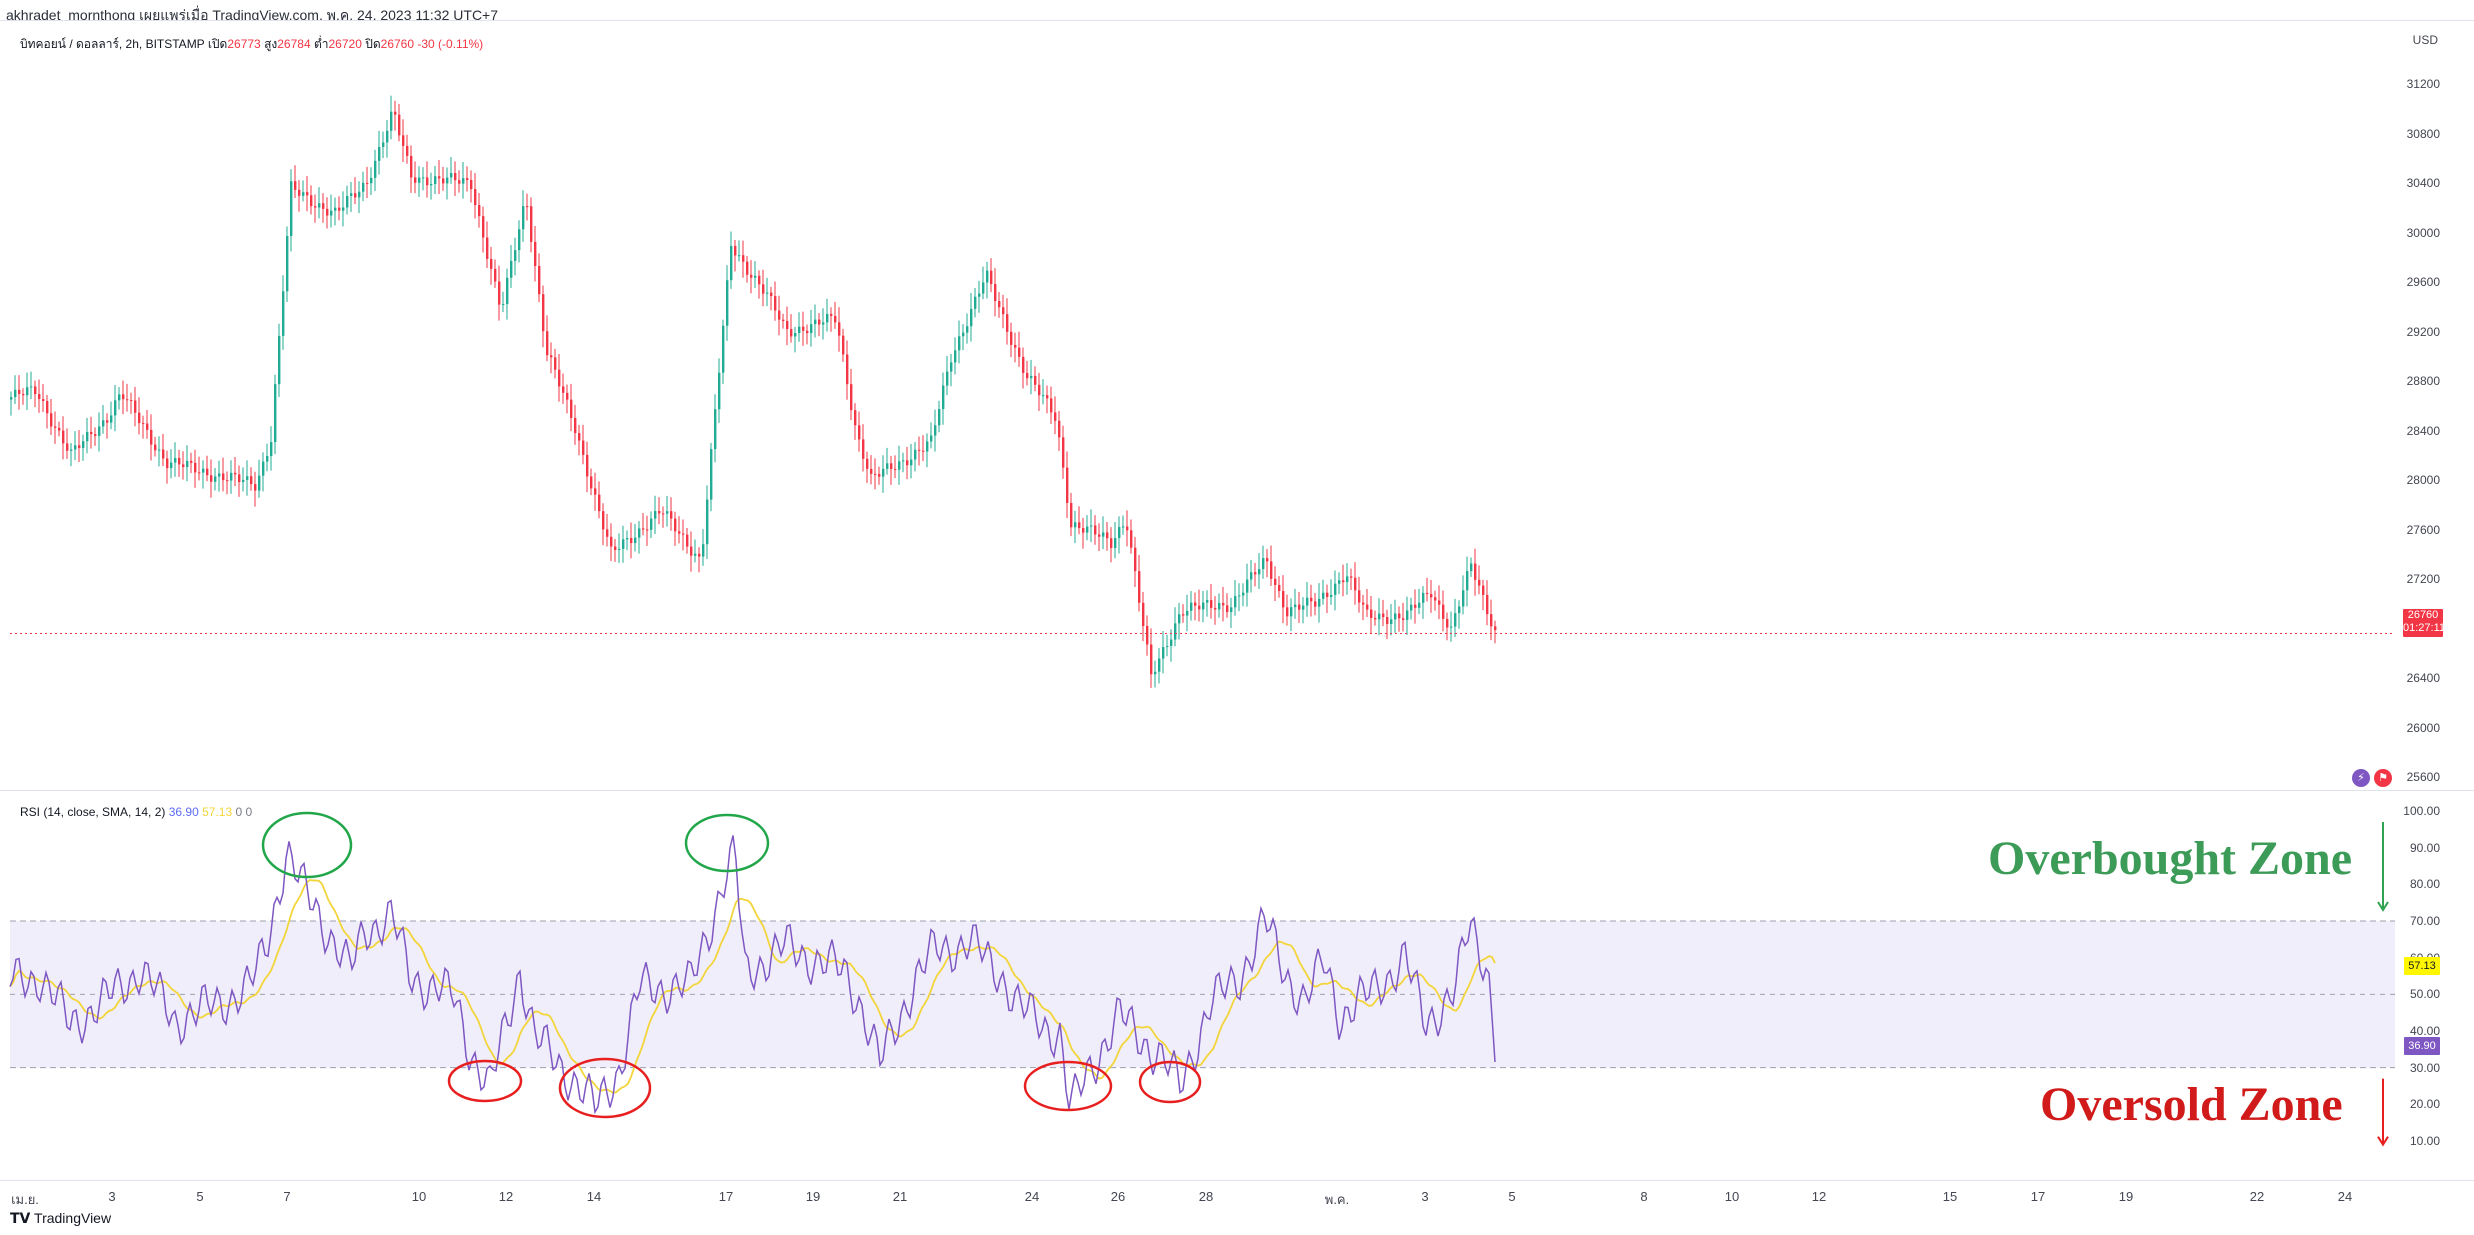  I want to click on oversold-circle, so click(1068, 1086).